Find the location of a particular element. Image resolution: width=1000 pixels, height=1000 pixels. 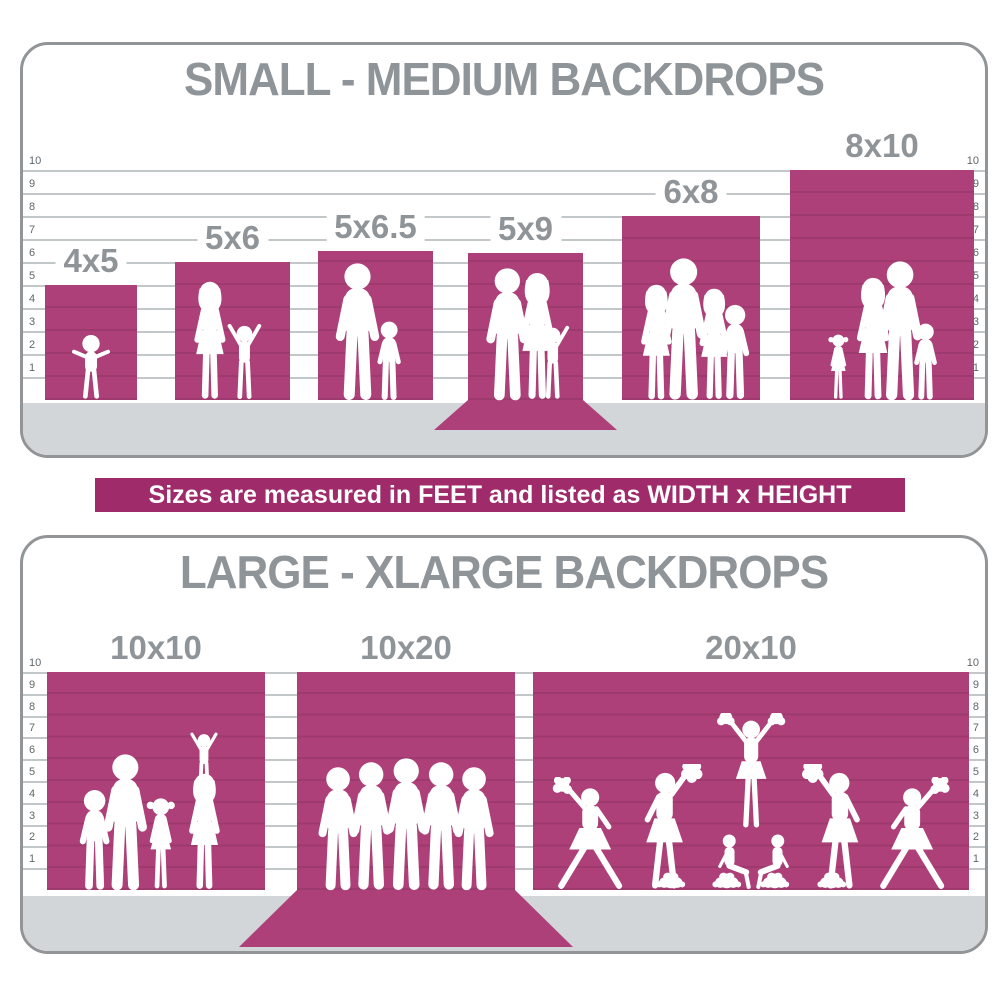

backdrop-size-label: 10x20 is located at coordinates (406, 648).